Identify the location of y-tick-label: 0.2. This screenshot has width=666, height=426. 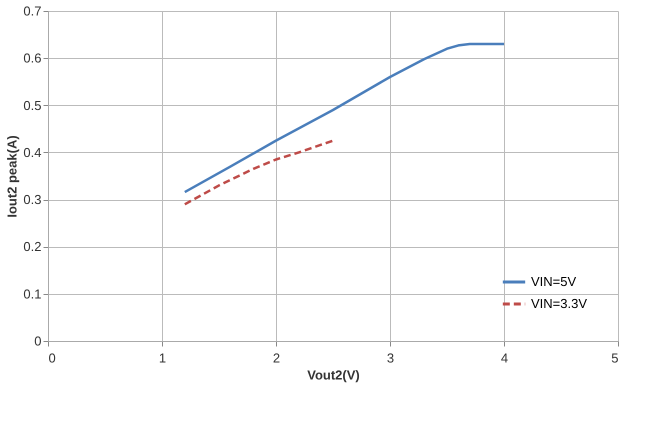
(32, 246).